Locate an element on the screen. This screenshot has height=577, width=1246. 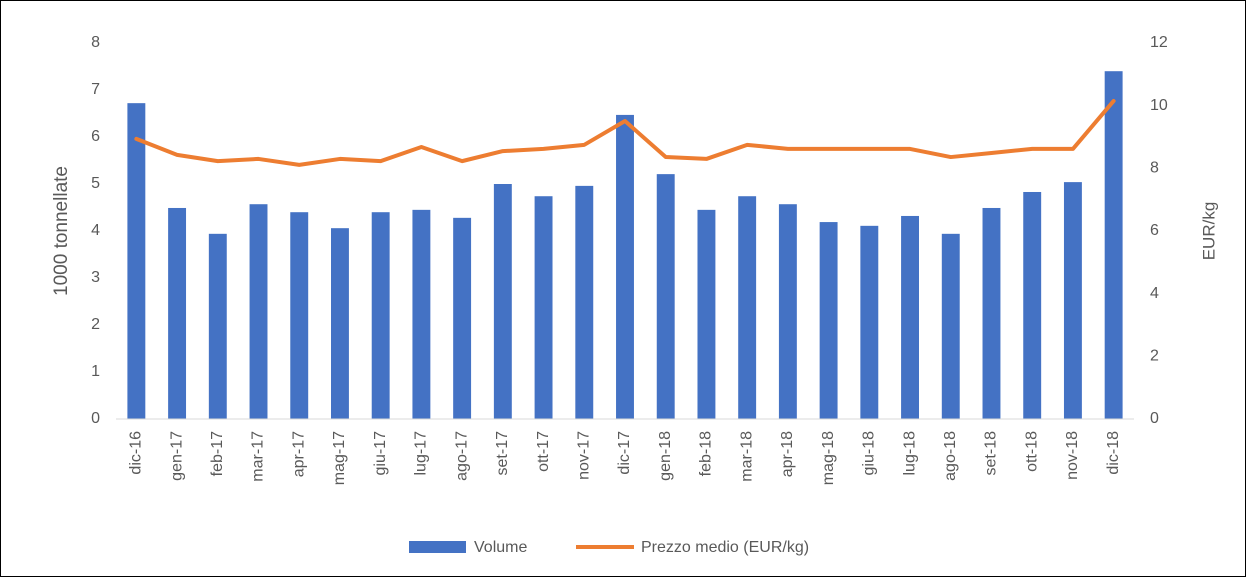
y2-axis-title: EUR/kg is located at coordinates (1208, 231).